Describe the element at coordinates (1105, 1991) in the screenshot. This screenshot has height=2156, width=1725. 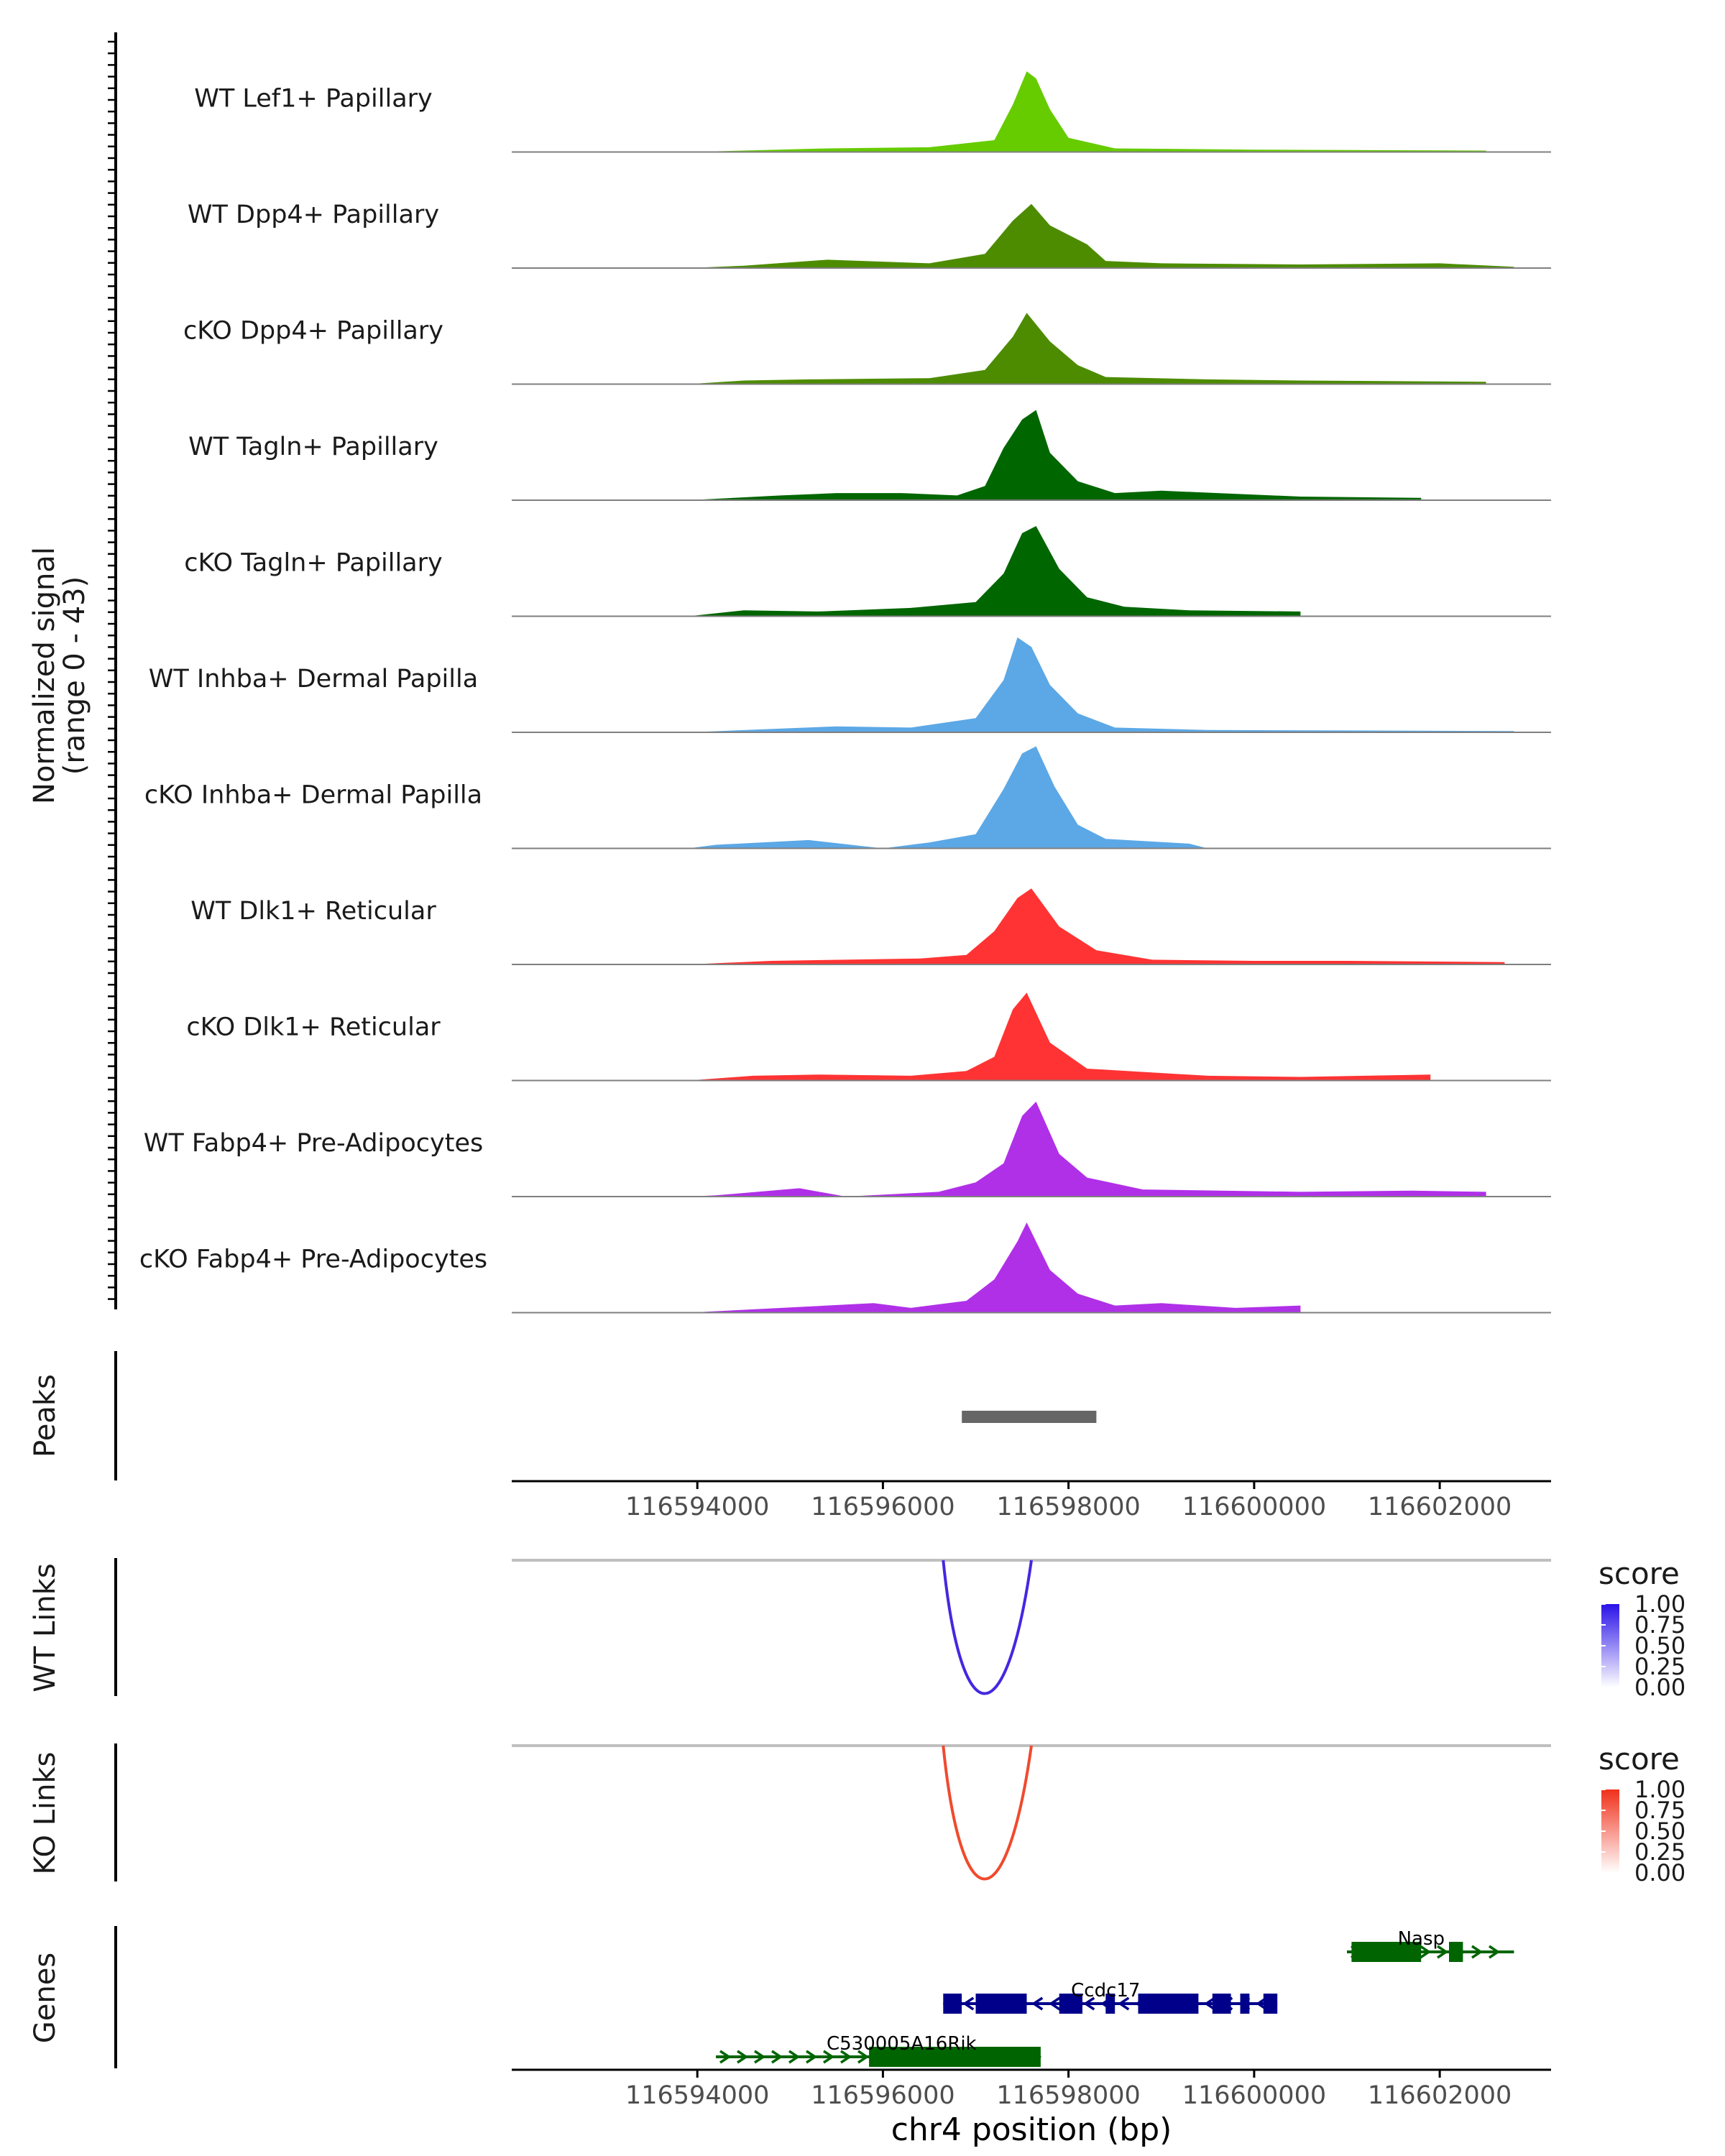
I see `gene-name-label: Ccdc17` at that location.